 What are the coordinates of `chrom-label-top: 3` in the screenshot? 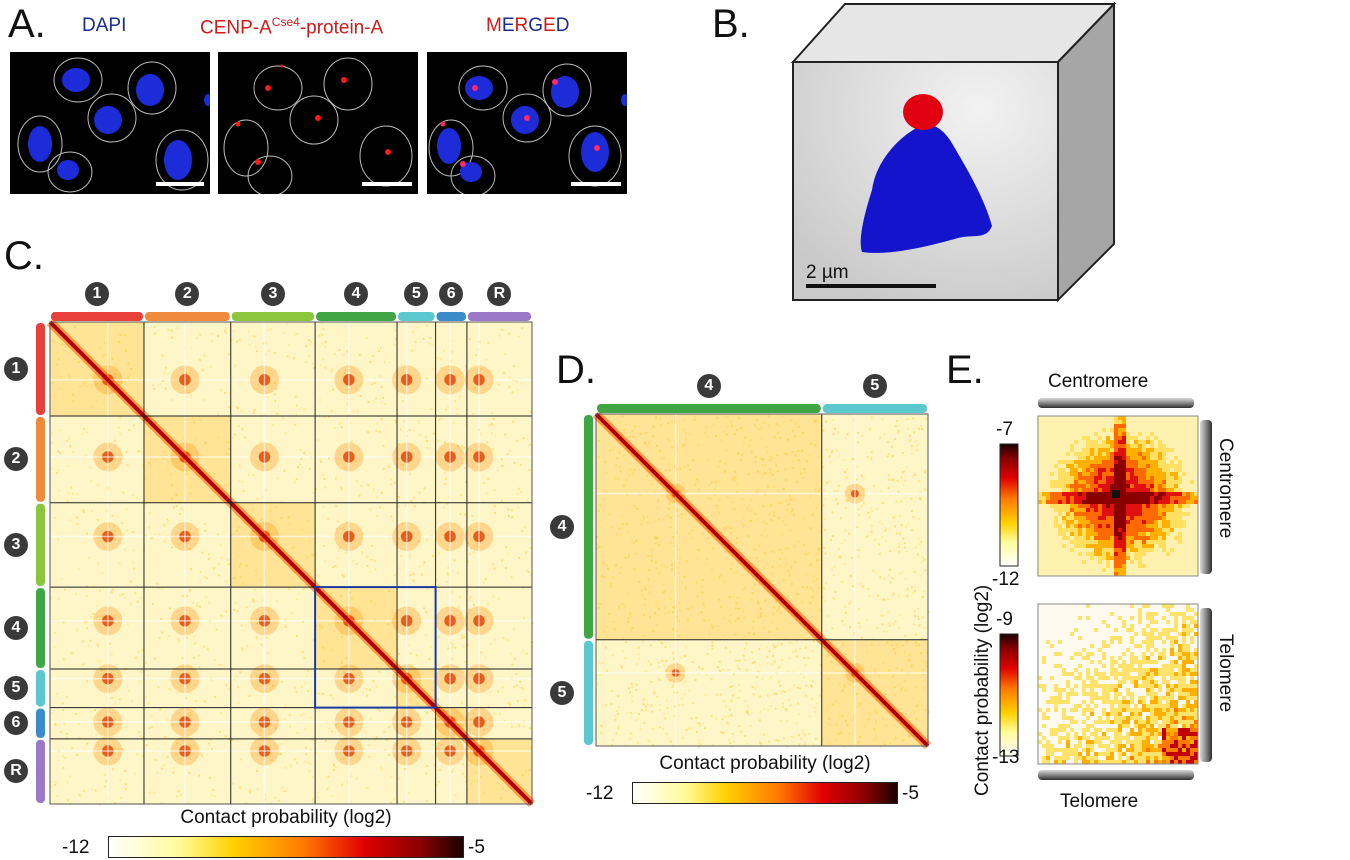 It's located at (272, 294).